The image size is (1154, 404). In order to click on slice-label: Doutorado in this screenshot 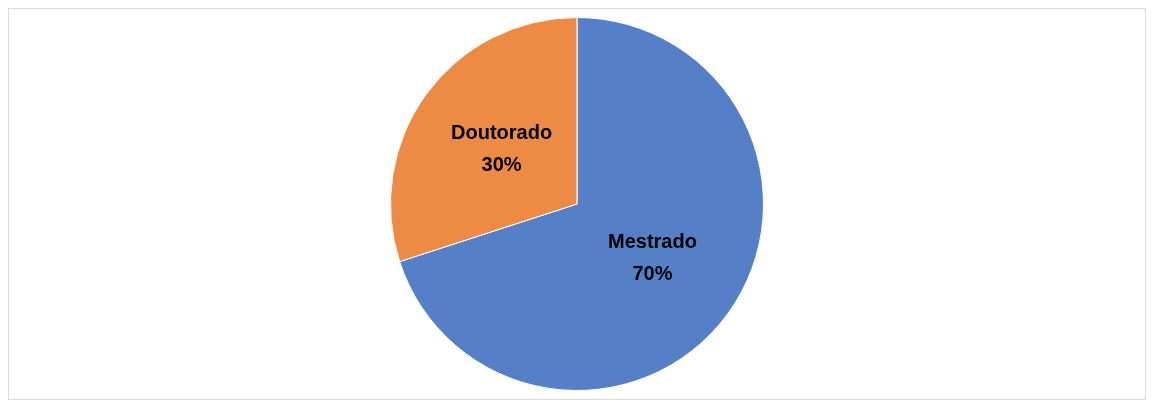, I will do `click(502, 131)`.